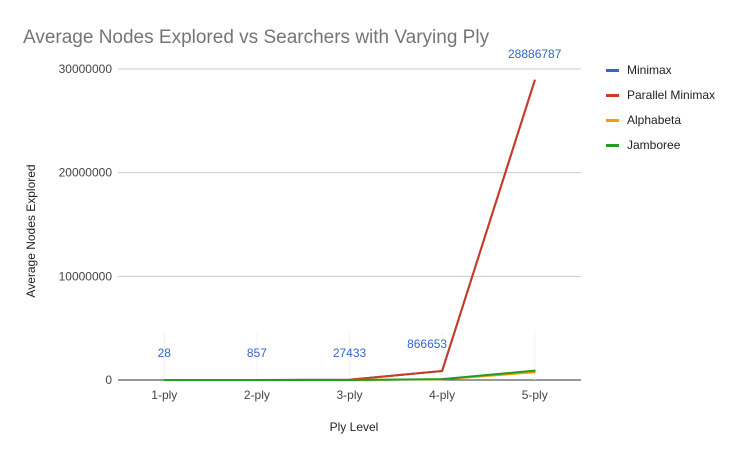  I want to click on y-tick-label: 20000000, so click(86, 173).